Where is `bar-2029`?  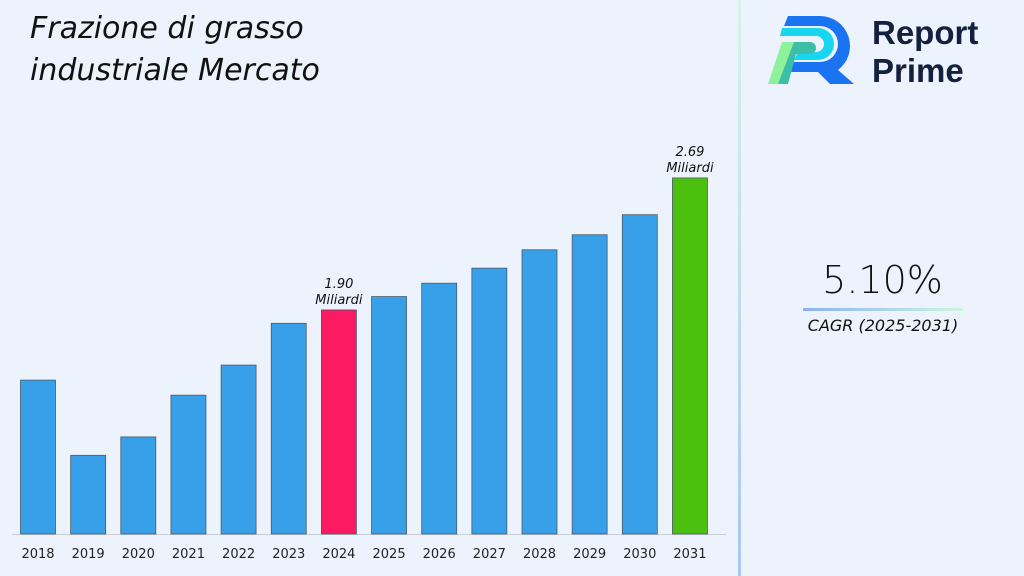 bar-2029 is located at coordinates (589, 384).